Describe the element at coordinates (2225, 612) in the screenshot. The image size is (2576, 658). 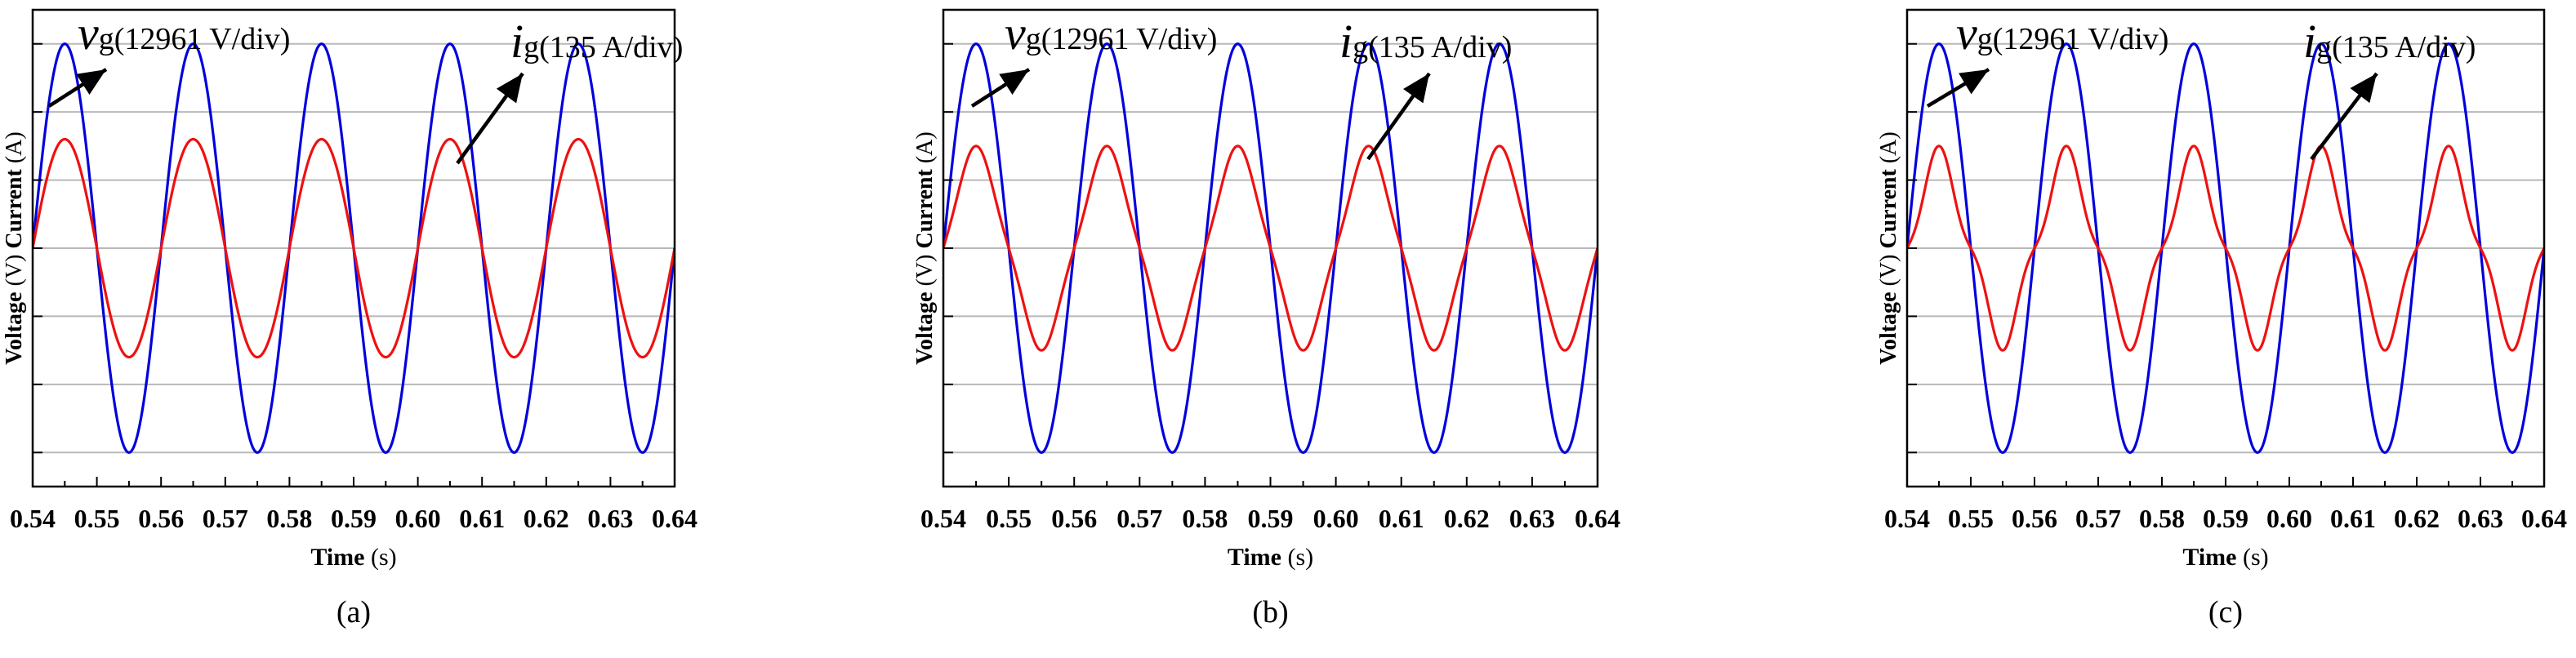
I see `panel-label: (c)` at that location.